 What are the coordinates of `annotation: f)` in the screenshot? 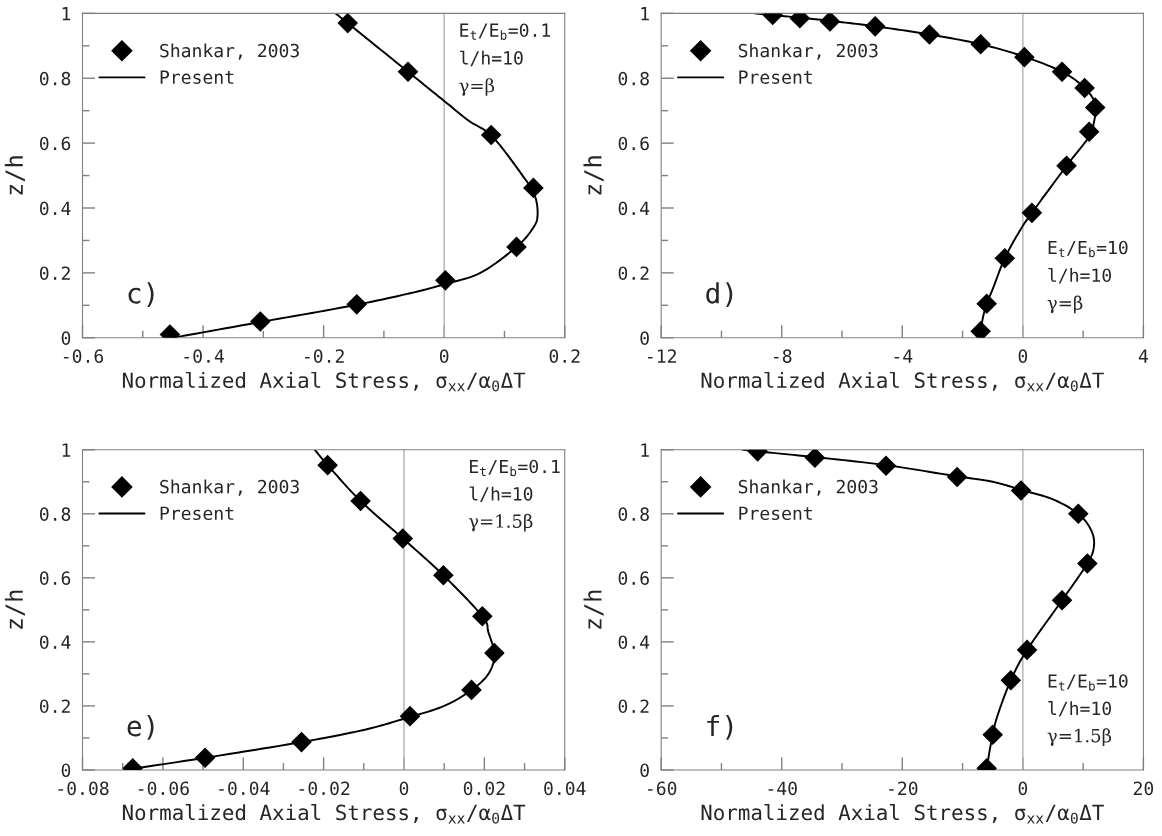 It's located at (720, 727).